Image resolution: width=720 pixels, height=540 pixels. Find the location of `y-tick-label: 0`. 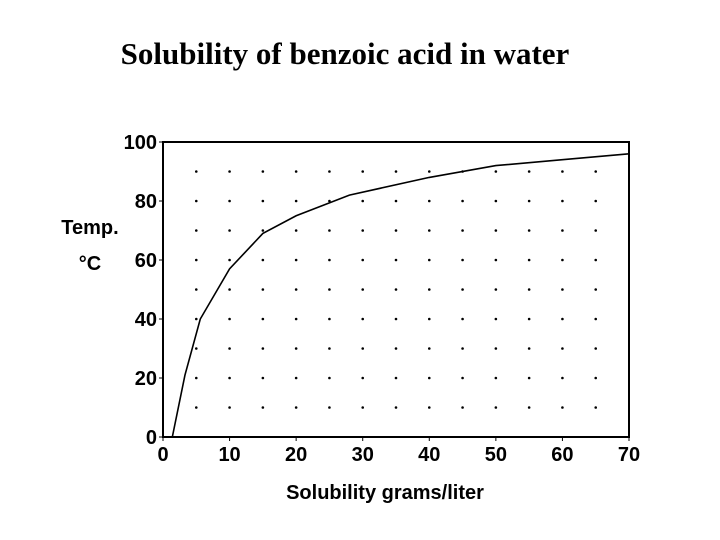

y-tick-label: 0 is located at coordinates (151, 438).